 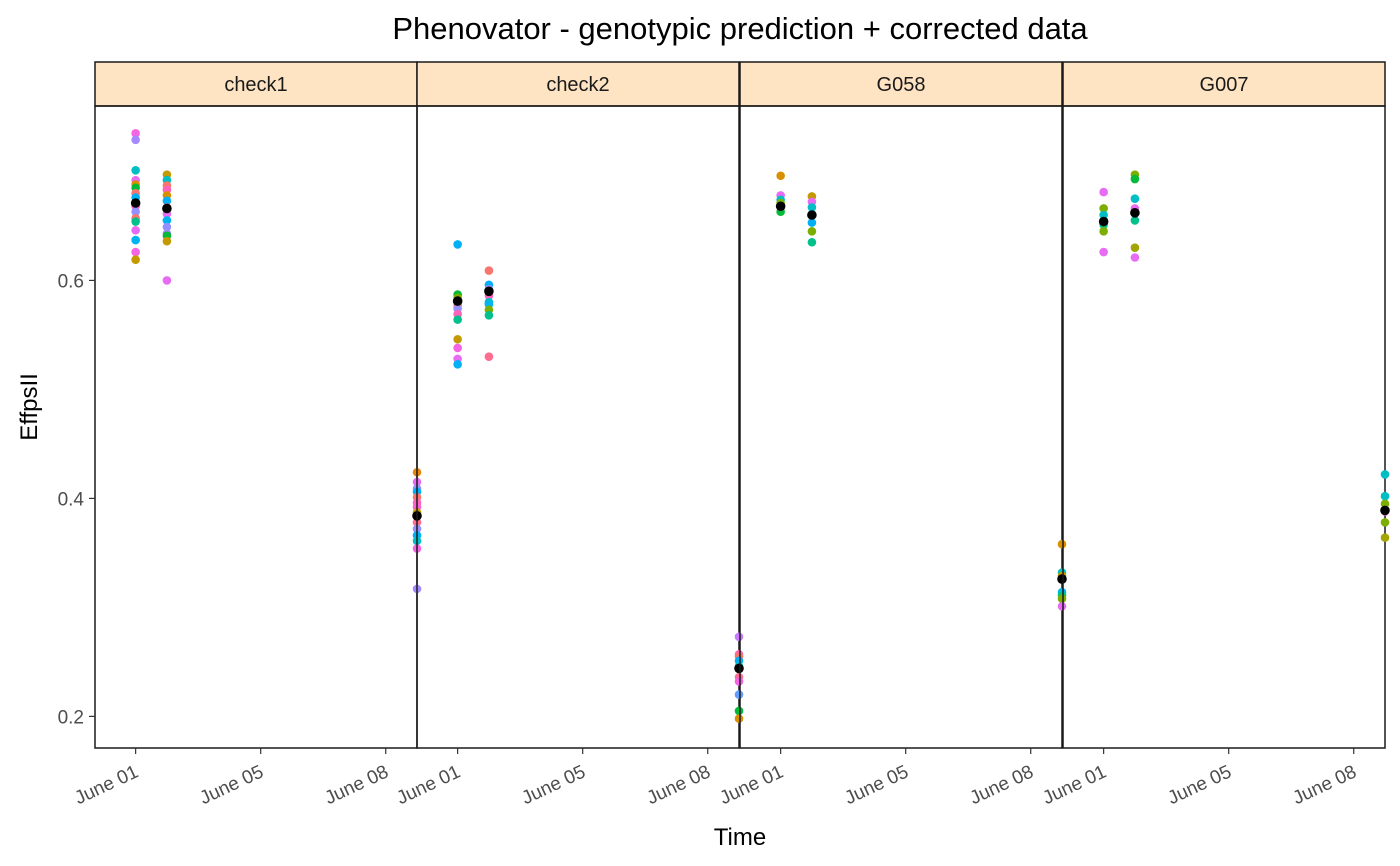 I want to click on facet-strip-label: check2, so click(x=577, y=85).